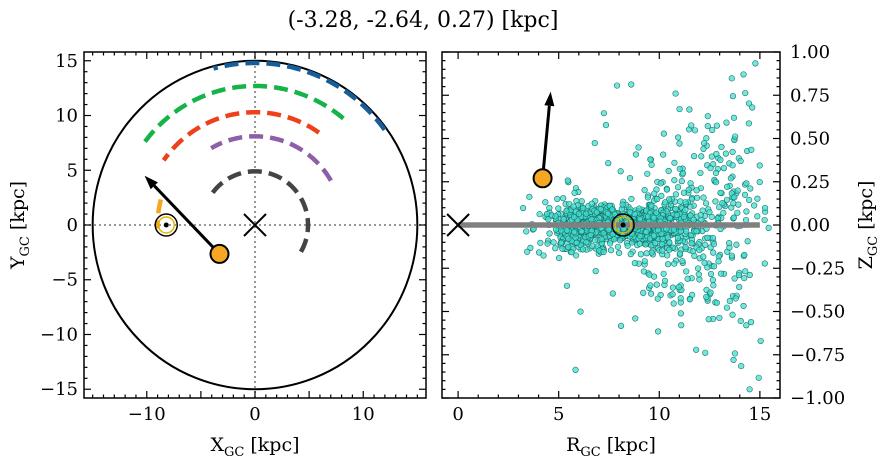 This screenshot has width=887, height=464. What do you see at coordinates (542, 178) in the screenshot?
I see `right-star-marker` at bounding box center [542, 178].